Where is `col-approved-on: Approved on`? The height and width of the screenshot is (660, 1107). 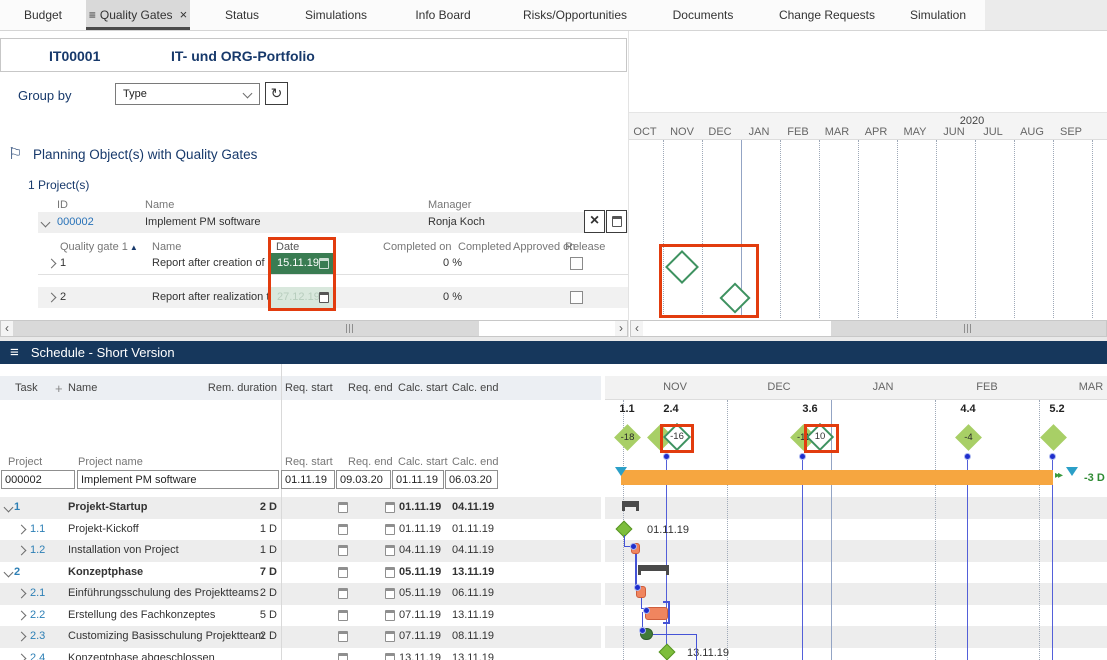 col-approved-on: Approved on is located at coordinates (544, 247).